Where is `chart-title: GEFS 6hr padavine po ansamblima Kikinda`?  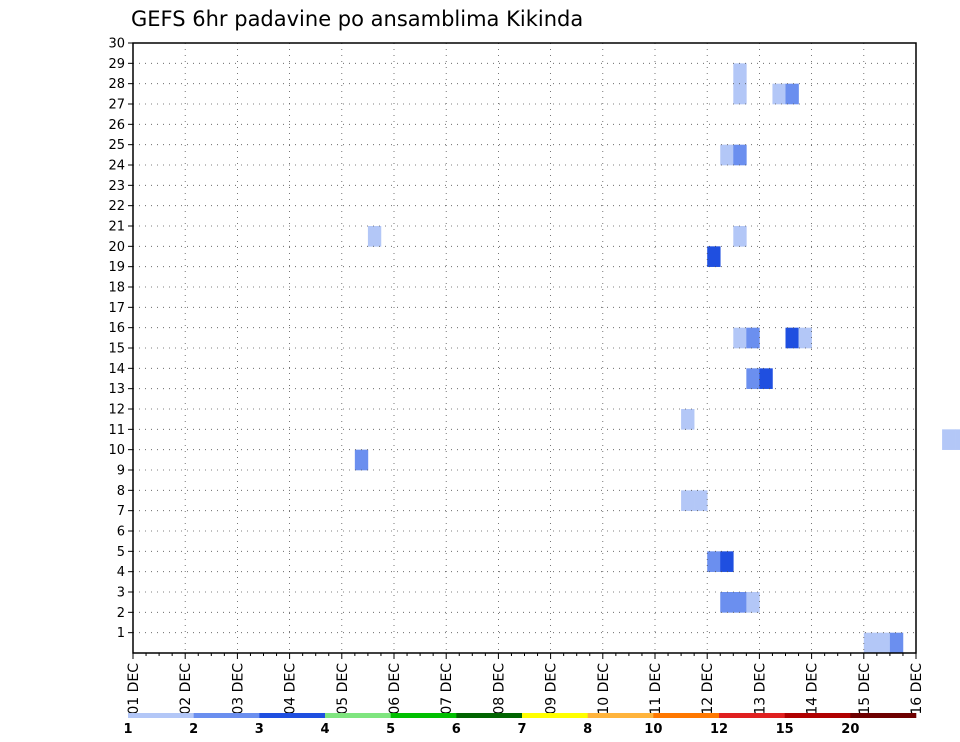 chart-title: GEFS 6hr padavine po ansamblima Kikinda is located at coordinates (357, 19).